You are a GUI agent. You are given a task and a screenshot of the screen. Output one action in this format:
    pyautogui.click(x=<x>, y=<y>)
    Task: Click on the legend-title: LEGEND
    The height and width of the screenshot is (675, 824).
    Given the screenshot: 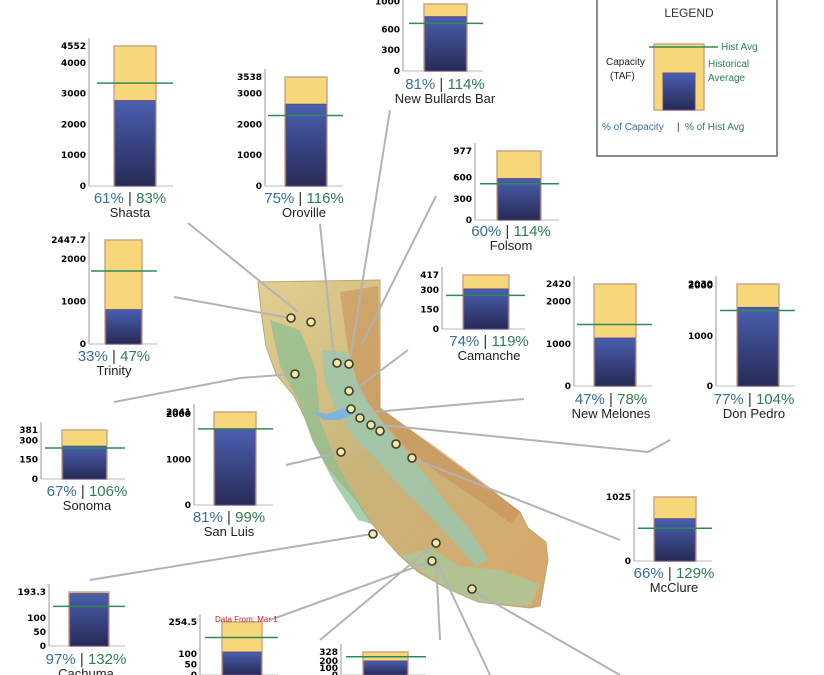 What is the action you would take?
    pyautogui.click(x=689, y=13)
    